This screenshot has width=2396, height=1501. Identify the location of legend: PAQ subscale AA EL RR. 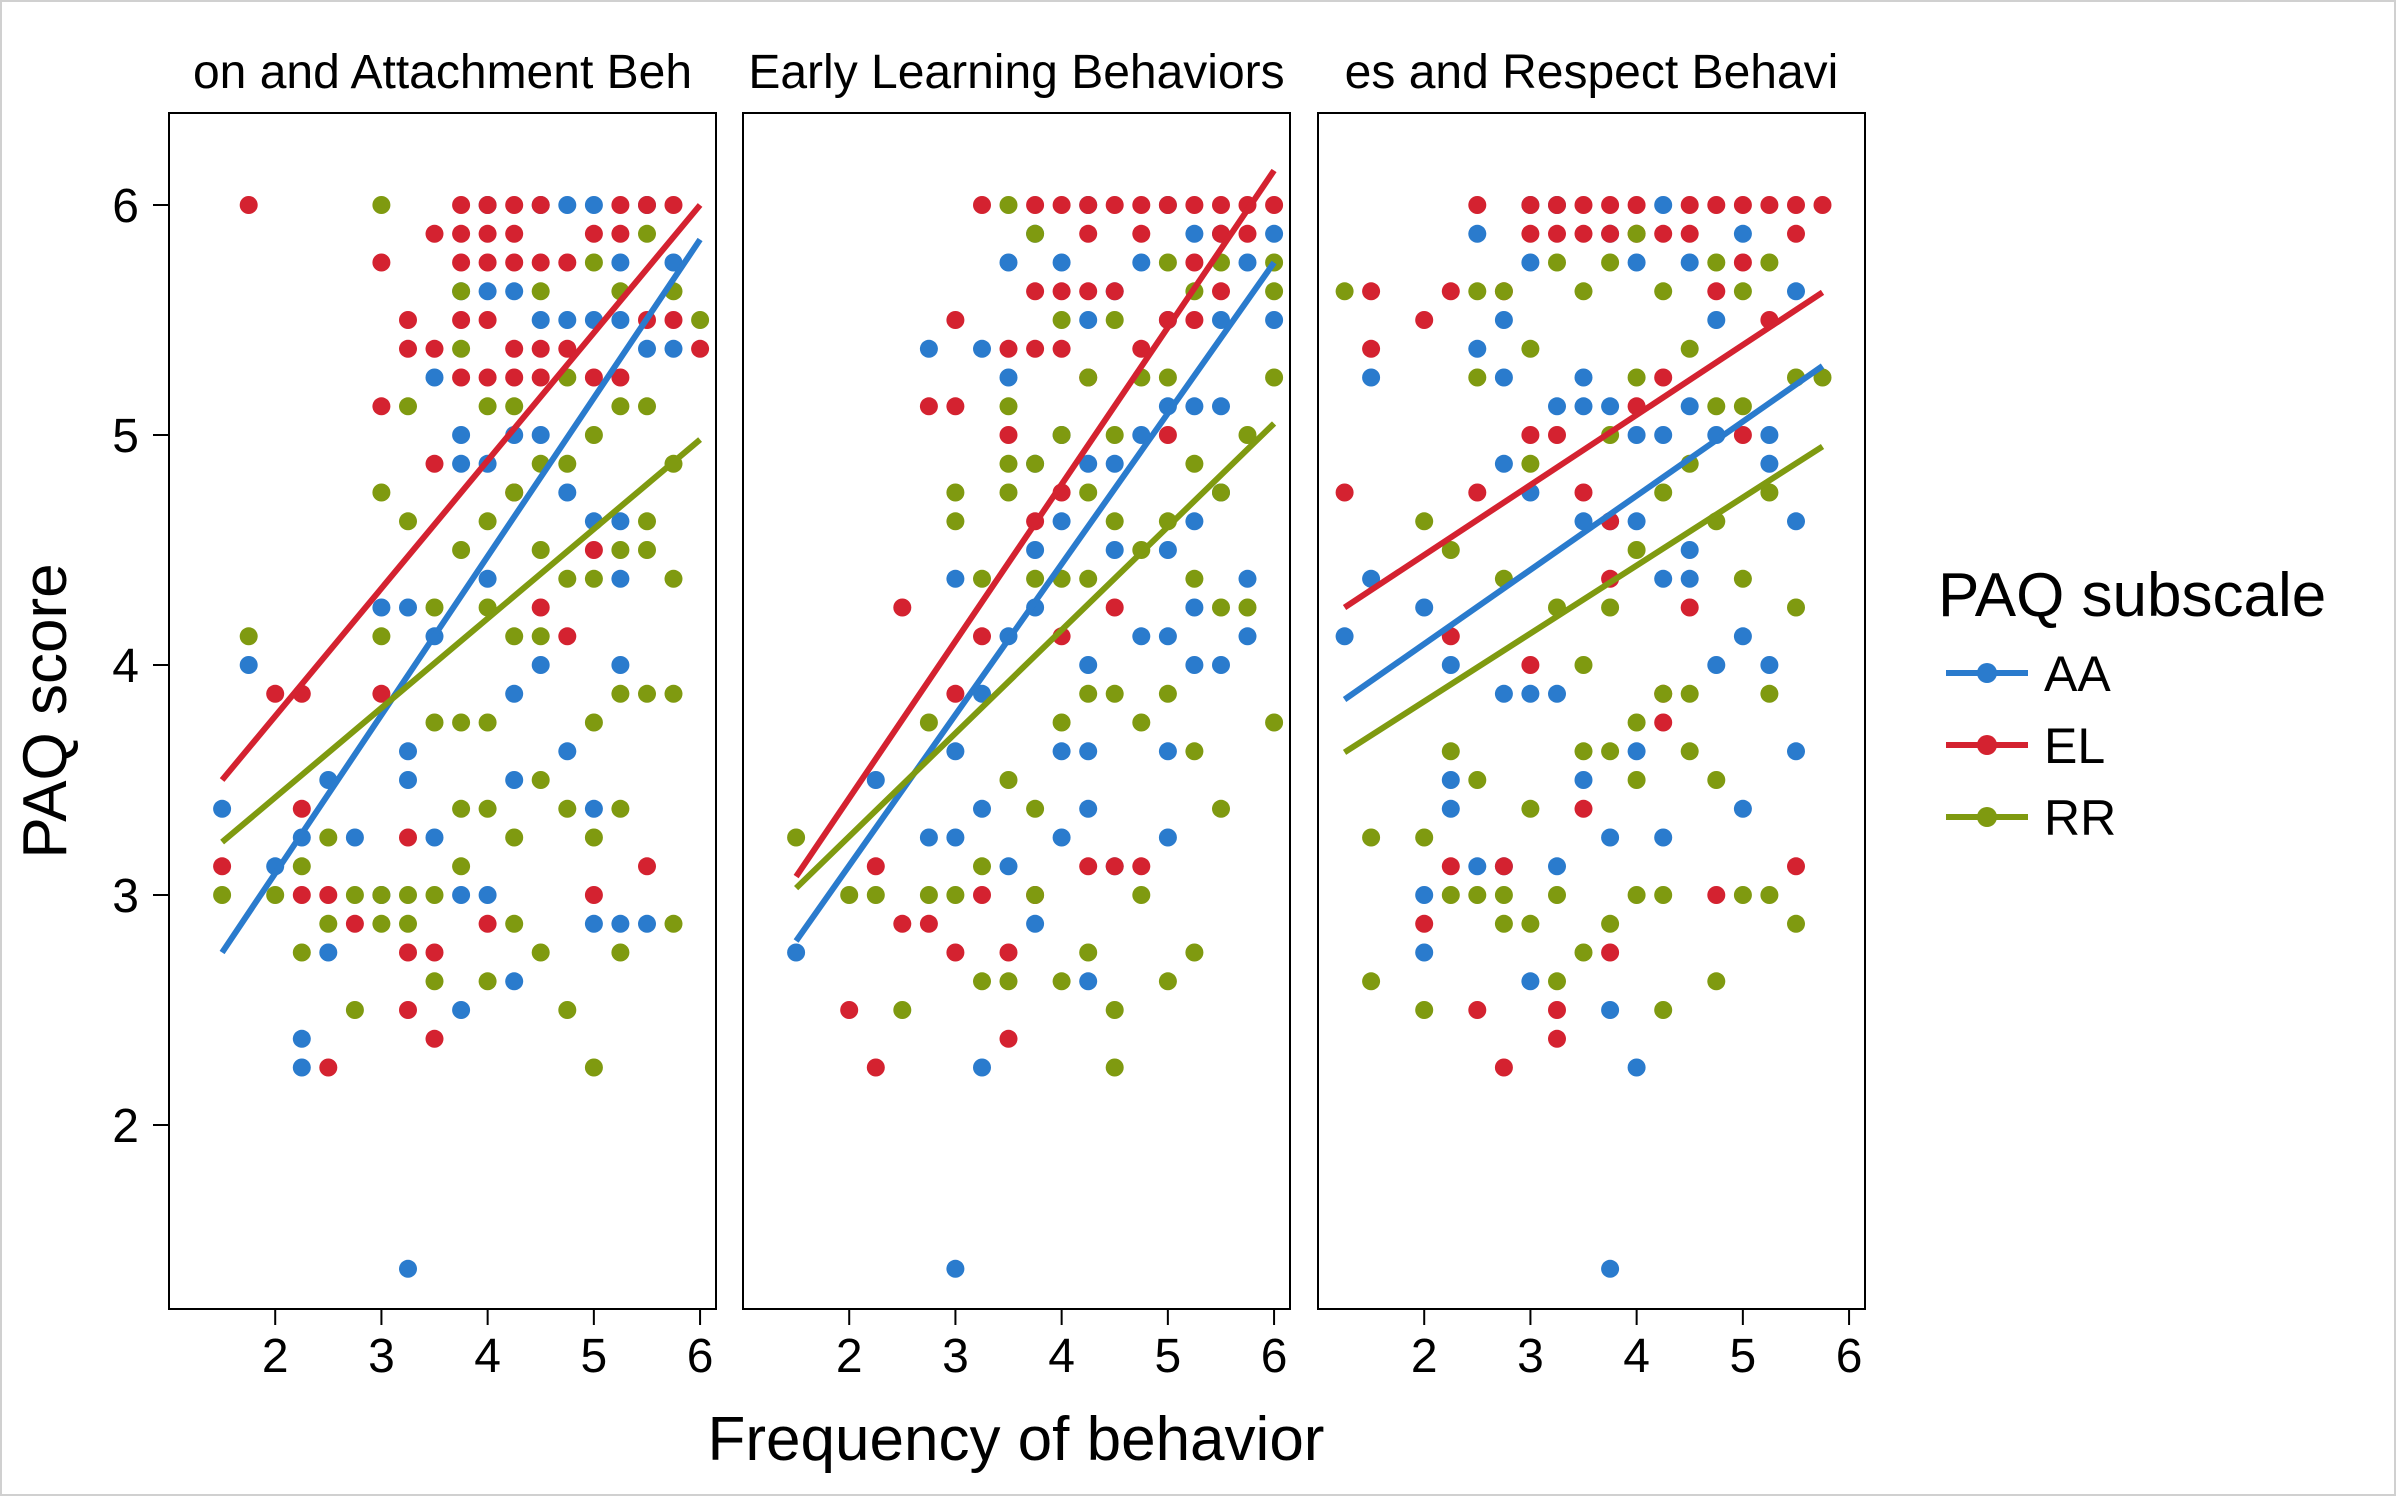
(2132, 703).